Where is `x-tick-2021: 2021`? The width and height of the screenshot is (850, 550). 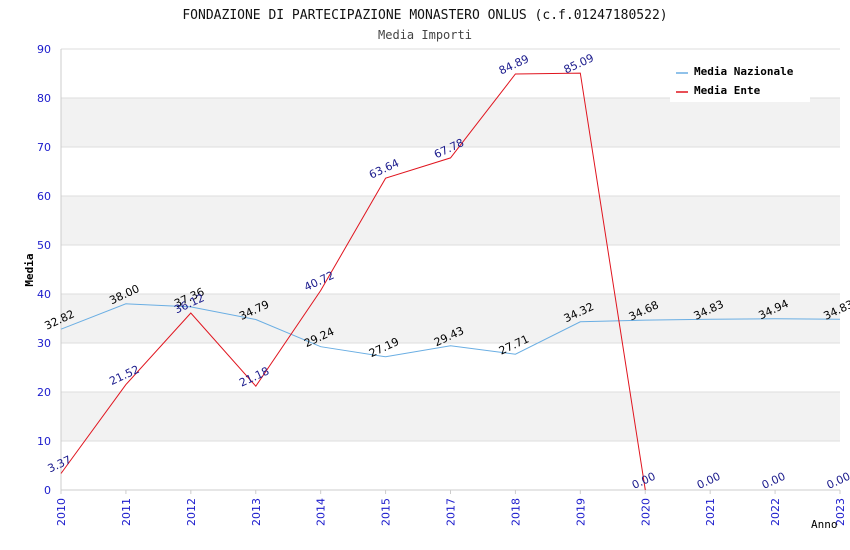
x-tick-2021: 2021 is located at coordinates (710, 512).